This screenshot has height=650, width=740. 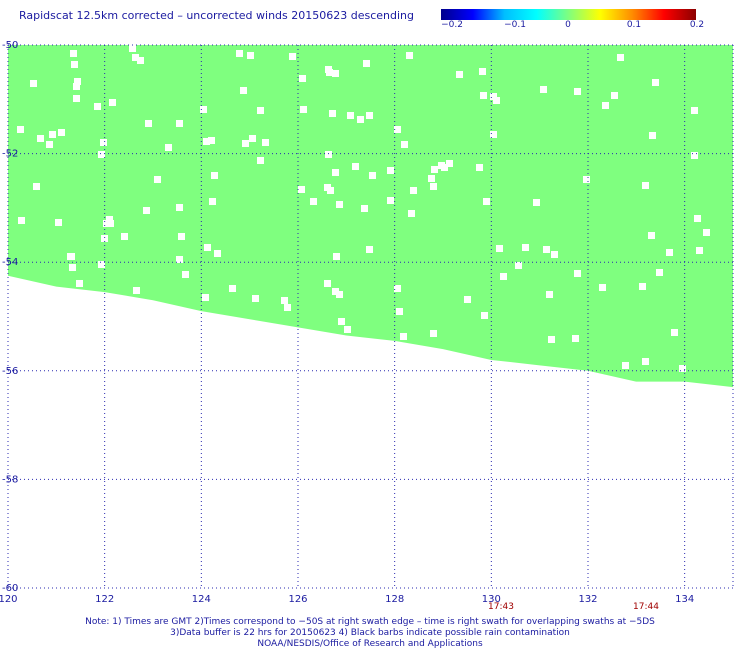 I want to click on colorbar-tick: 0.1, so click(x=634, y=25).